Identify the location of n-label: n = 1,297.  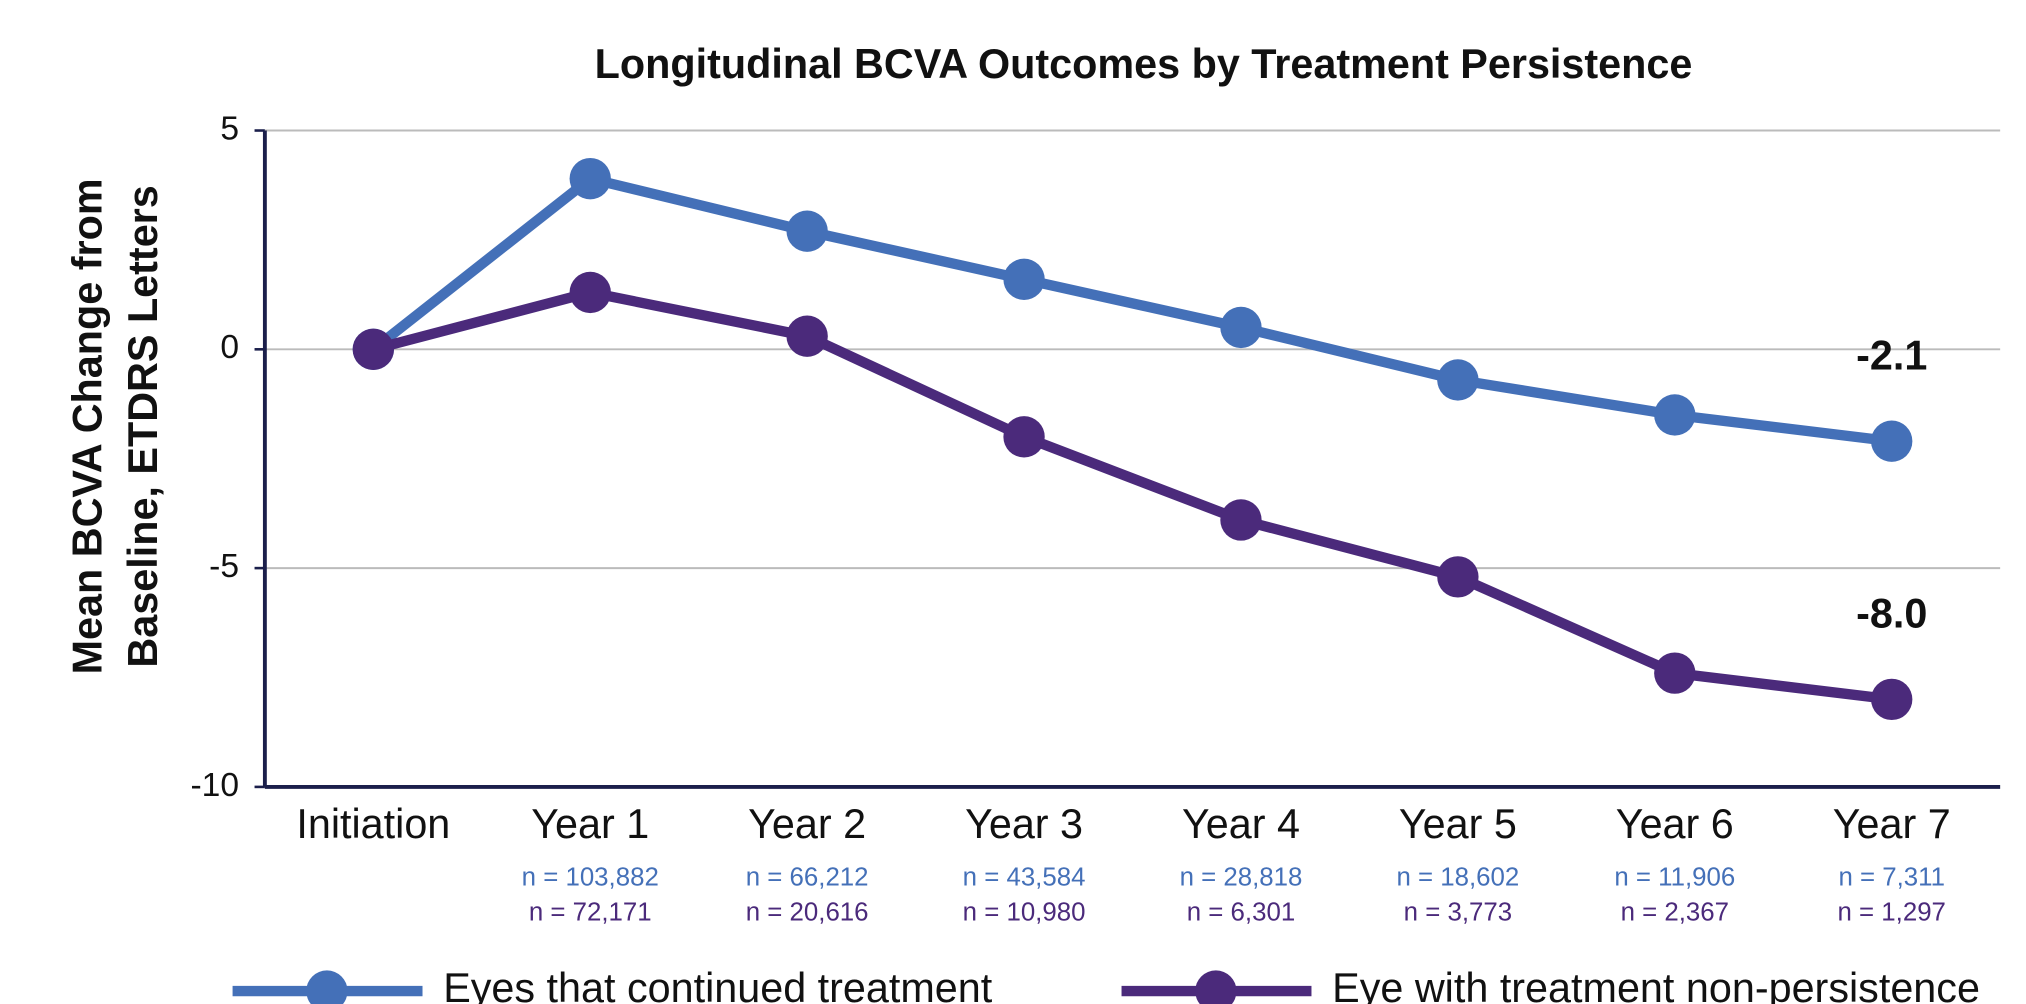
(1891, 912).